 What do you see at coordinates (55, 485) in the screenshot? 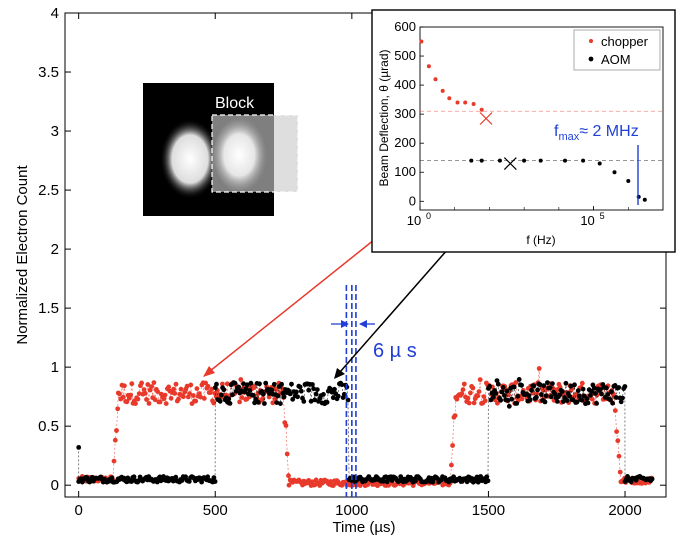
I see `main-y-tick-label: 0` at bounding box center [55, 485].